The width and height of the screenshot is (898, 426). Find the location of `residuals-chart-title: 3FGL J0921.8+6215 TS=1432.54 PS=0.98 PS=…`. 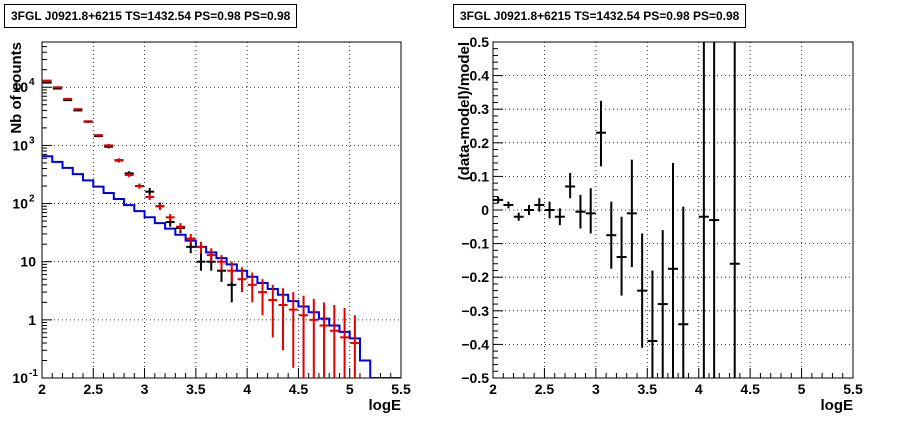

residuals-chart-title: 3FGL J0921.8+6215 TS=1432.54 PS=0.98 PS=… is located at coordinates (600, 16).